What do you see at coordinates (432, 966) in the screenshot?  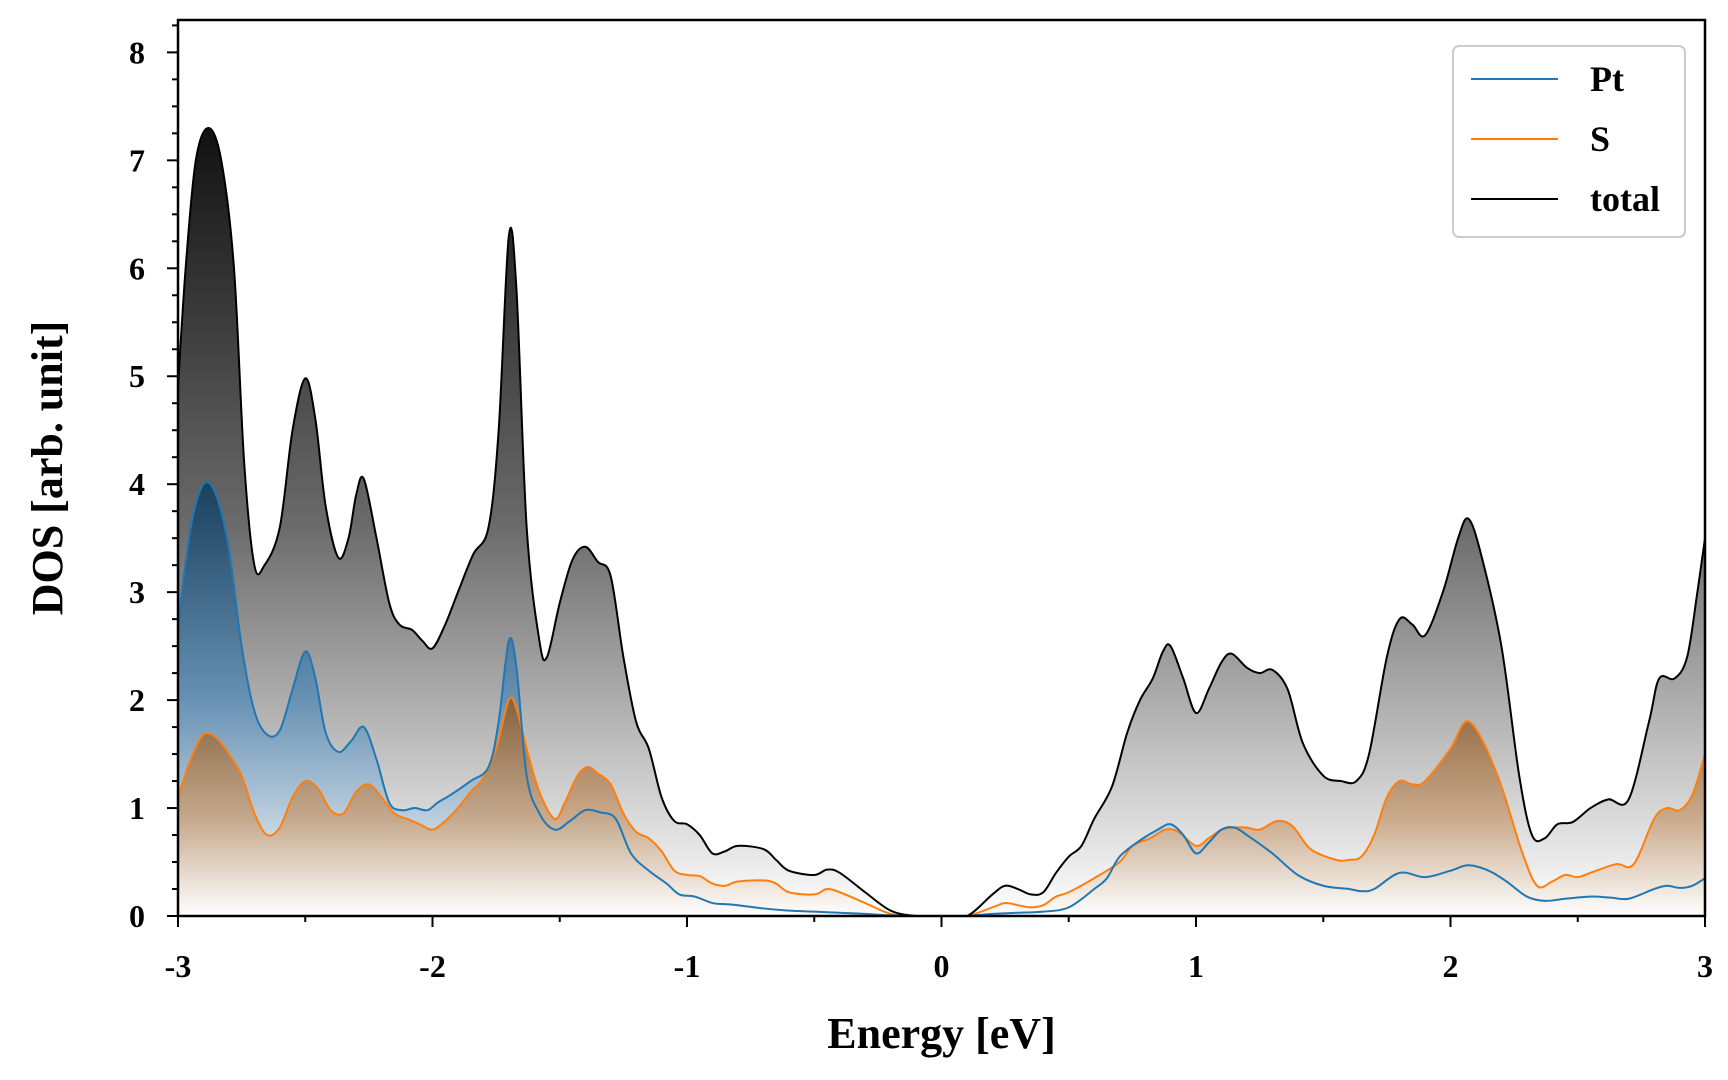 I see `x-tick-label: -2` at bounding box center [432, 966].